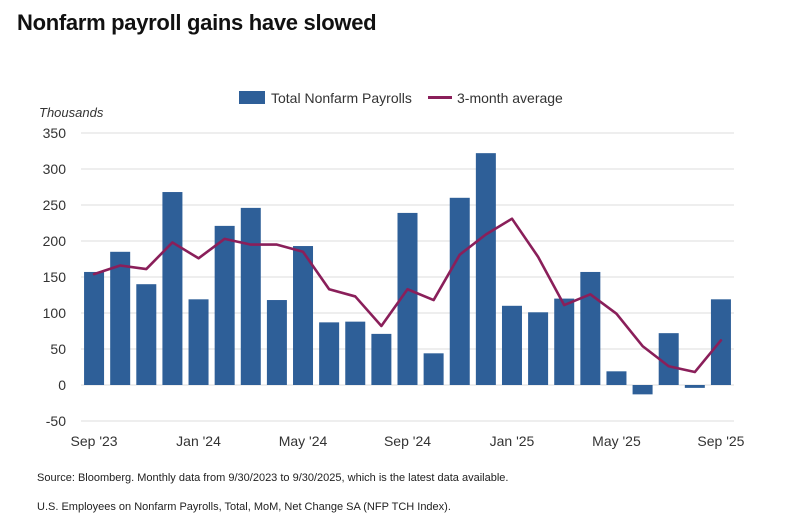 Image resolution: width=791 pixels, height=529 pixels. What do you see at coordinates (94, 441) in the screenshot?
I see `x-tick-label: Sep '23` at bounding box center [94, 441].